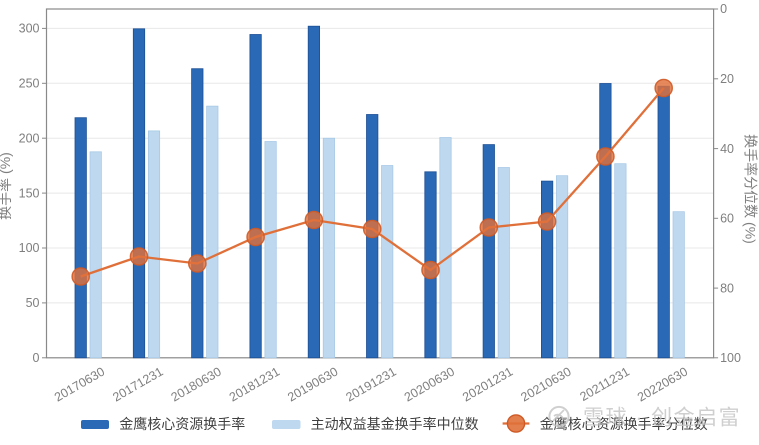 The width and height of the screenshot is (759, 445). I want to click on svg-text: 40, so click(727, 149).